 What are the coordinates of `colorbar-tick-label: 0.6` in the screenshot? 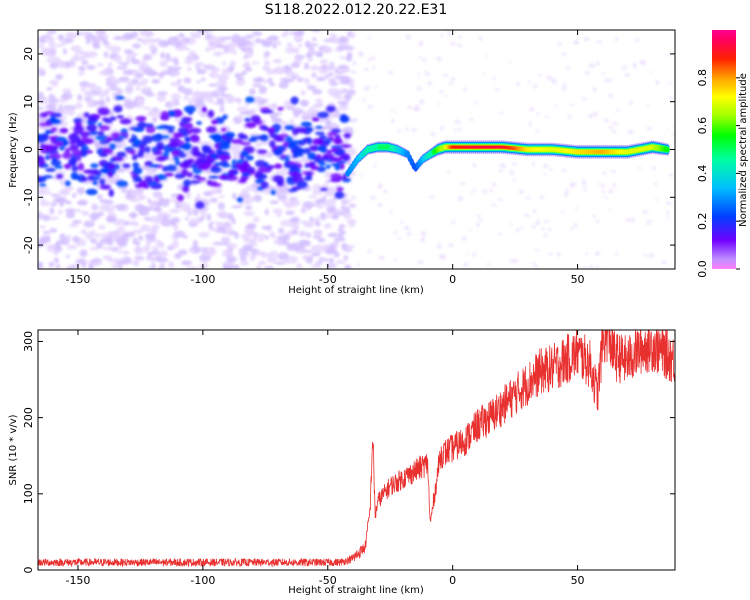 It's located at (702, 126).